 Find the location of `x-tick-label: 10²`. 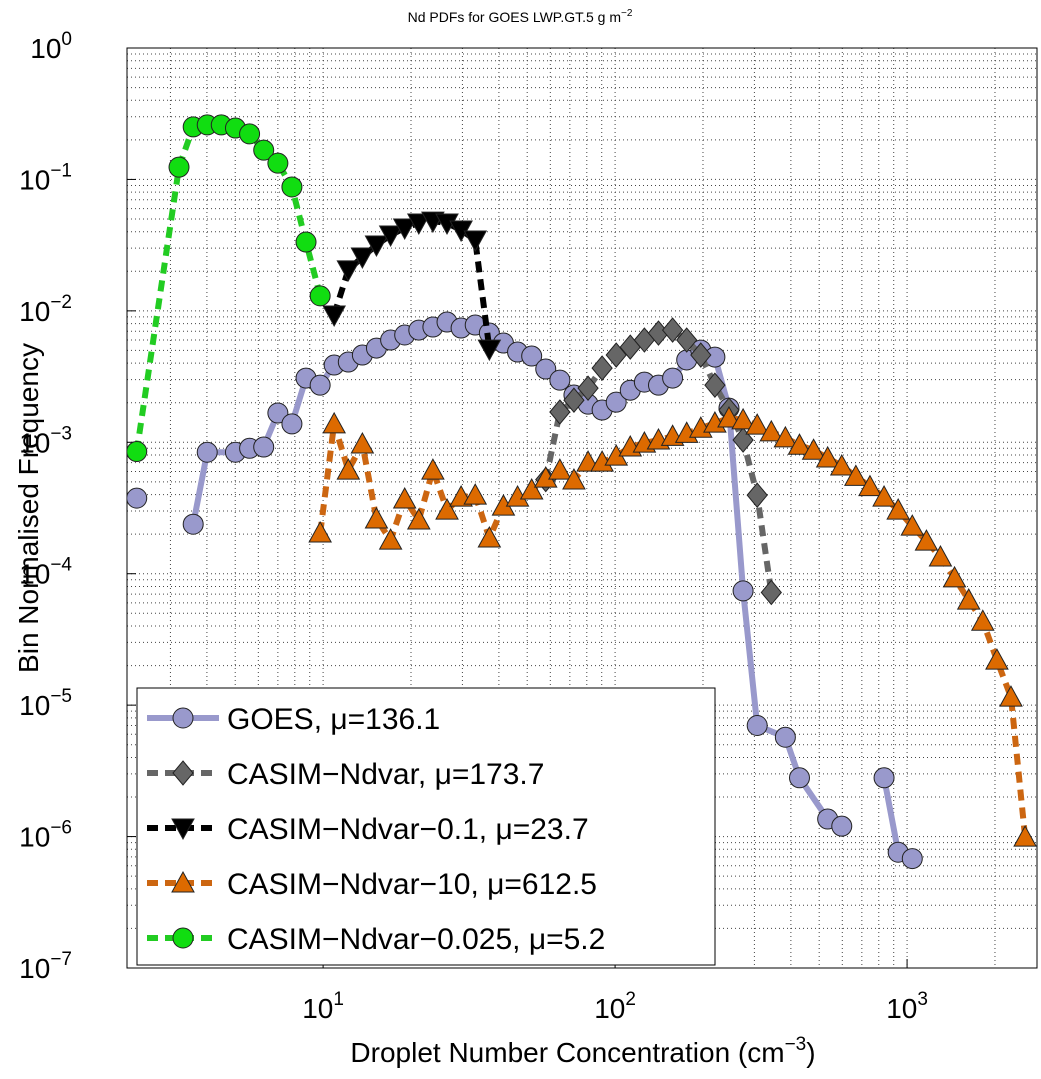

x-tick-label: 10² is located at coordinates (615, 1006).